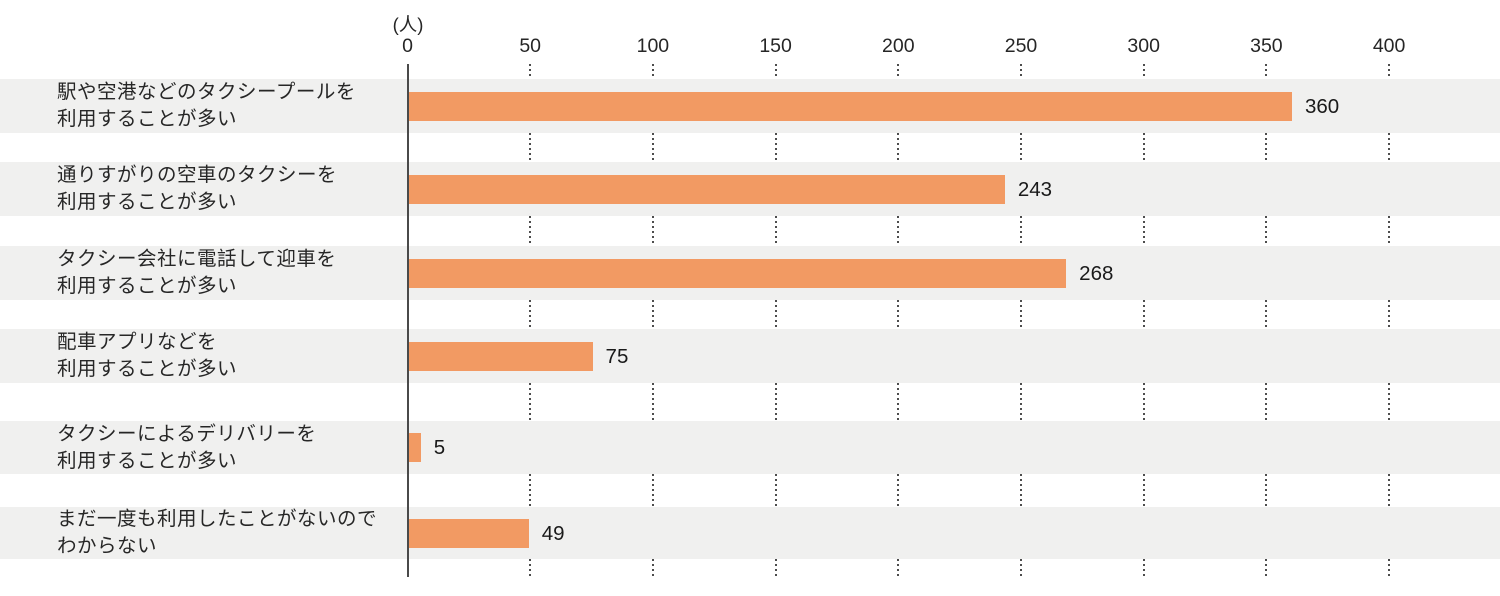 The height and width of the screenshot is (596, 1500). What do you see at coordinates (206, 92) in the screenshot?
I see `category-label-line: 駅や空港などのタクシープールを` at bounding box center [206, 92].